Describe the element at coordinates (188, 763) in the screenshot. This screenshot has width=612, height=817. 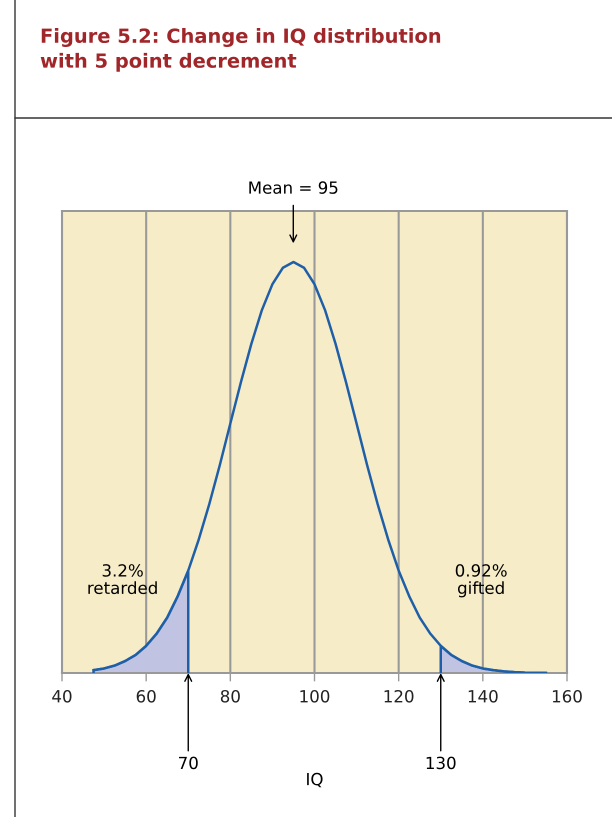
I see `annotation: 70` at that location.